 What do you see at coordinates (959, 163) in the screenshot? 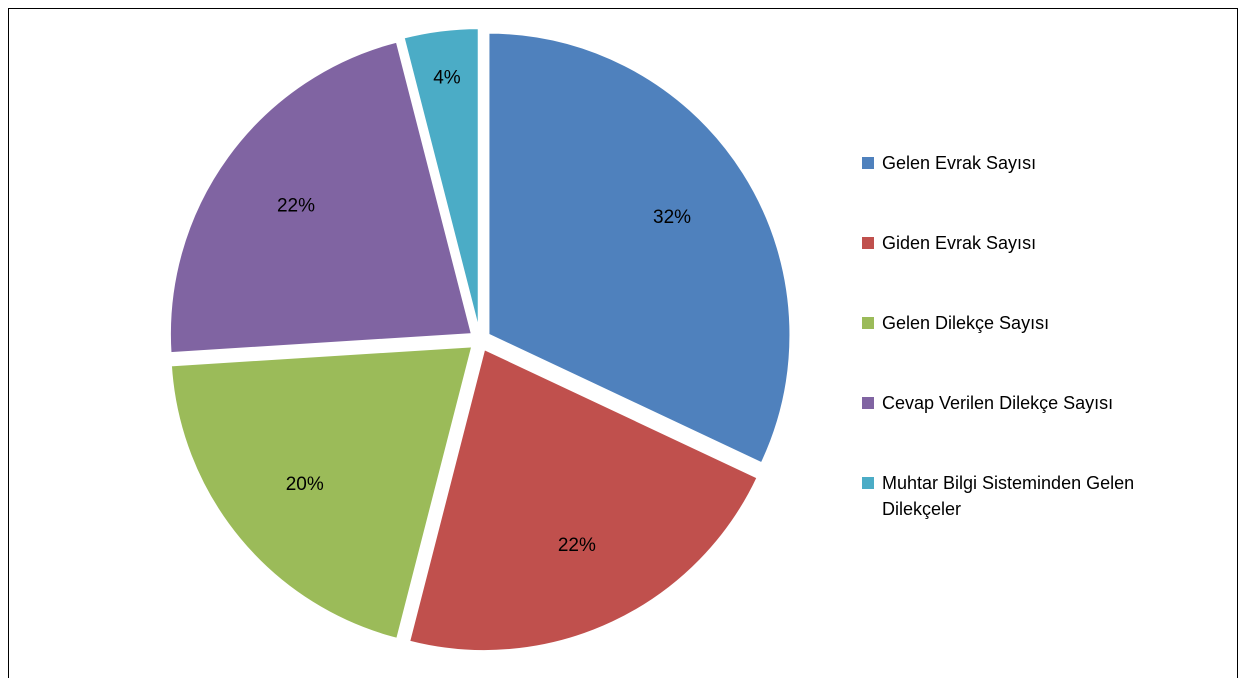
I see `legend-label: Gelen Evrak Sayısı` at bounding box center [959, 163].